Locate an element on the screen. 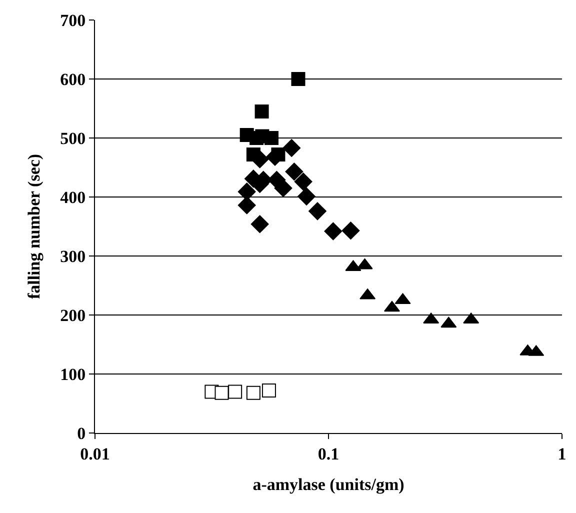 This screenshot has width=576, height=513. y-tick-label: 600 is located at coordinates (73, 79).